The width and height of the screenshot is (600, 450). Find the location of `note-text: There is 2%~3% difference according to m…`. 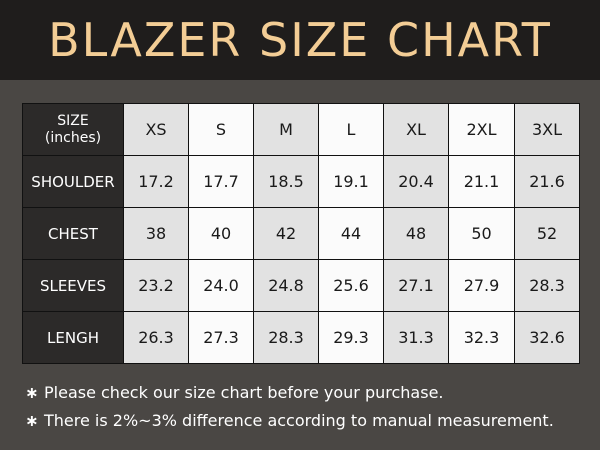

note-text: There is 2%~3% difference according to m… is located at coordinates (299, 420).